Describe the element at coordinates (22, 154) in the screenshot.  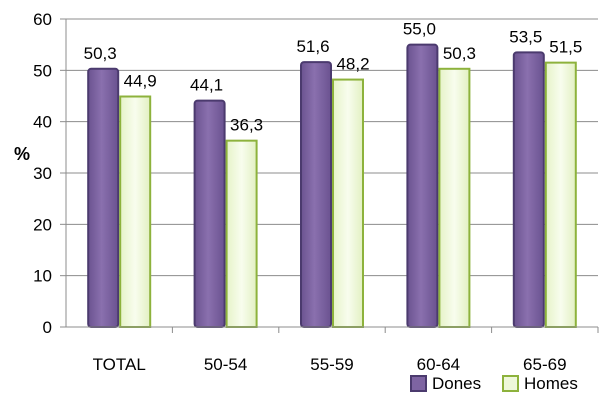
I see `y-axis-label: %` at that location.